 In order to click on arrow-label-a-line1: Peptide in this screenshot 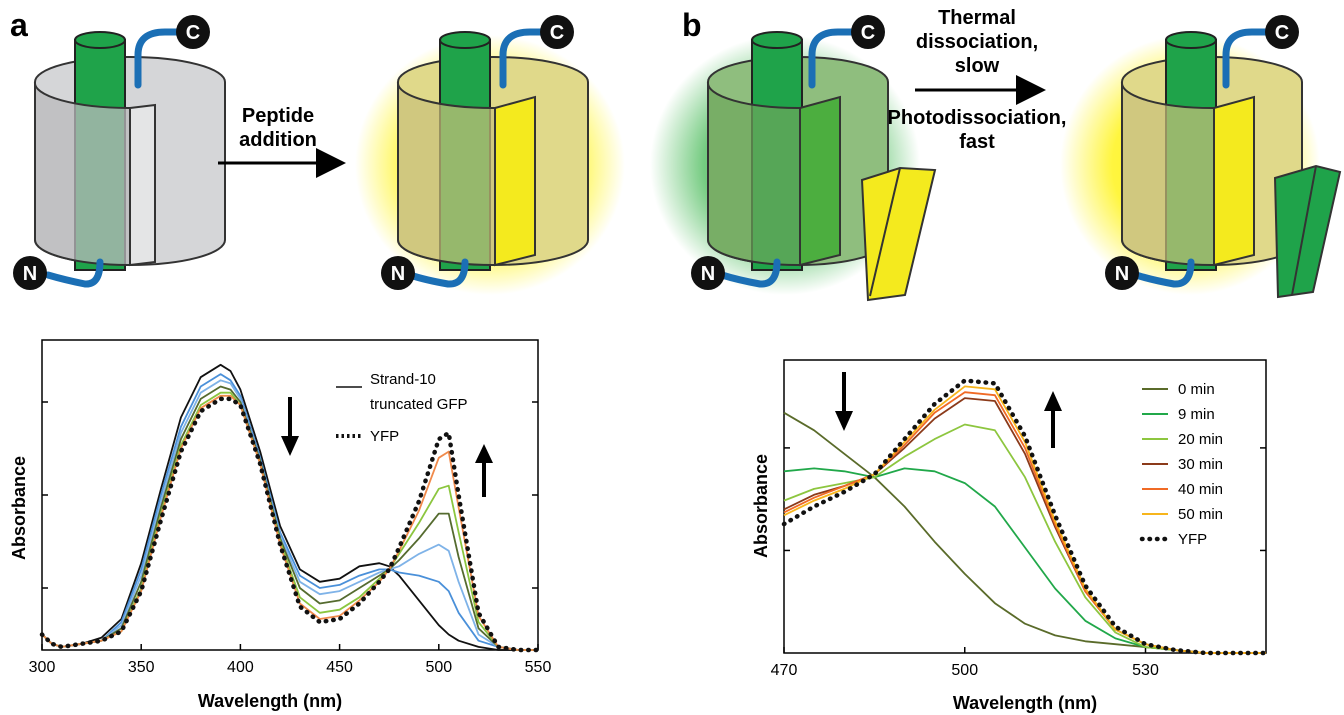, I will do `click(278, 116)`.